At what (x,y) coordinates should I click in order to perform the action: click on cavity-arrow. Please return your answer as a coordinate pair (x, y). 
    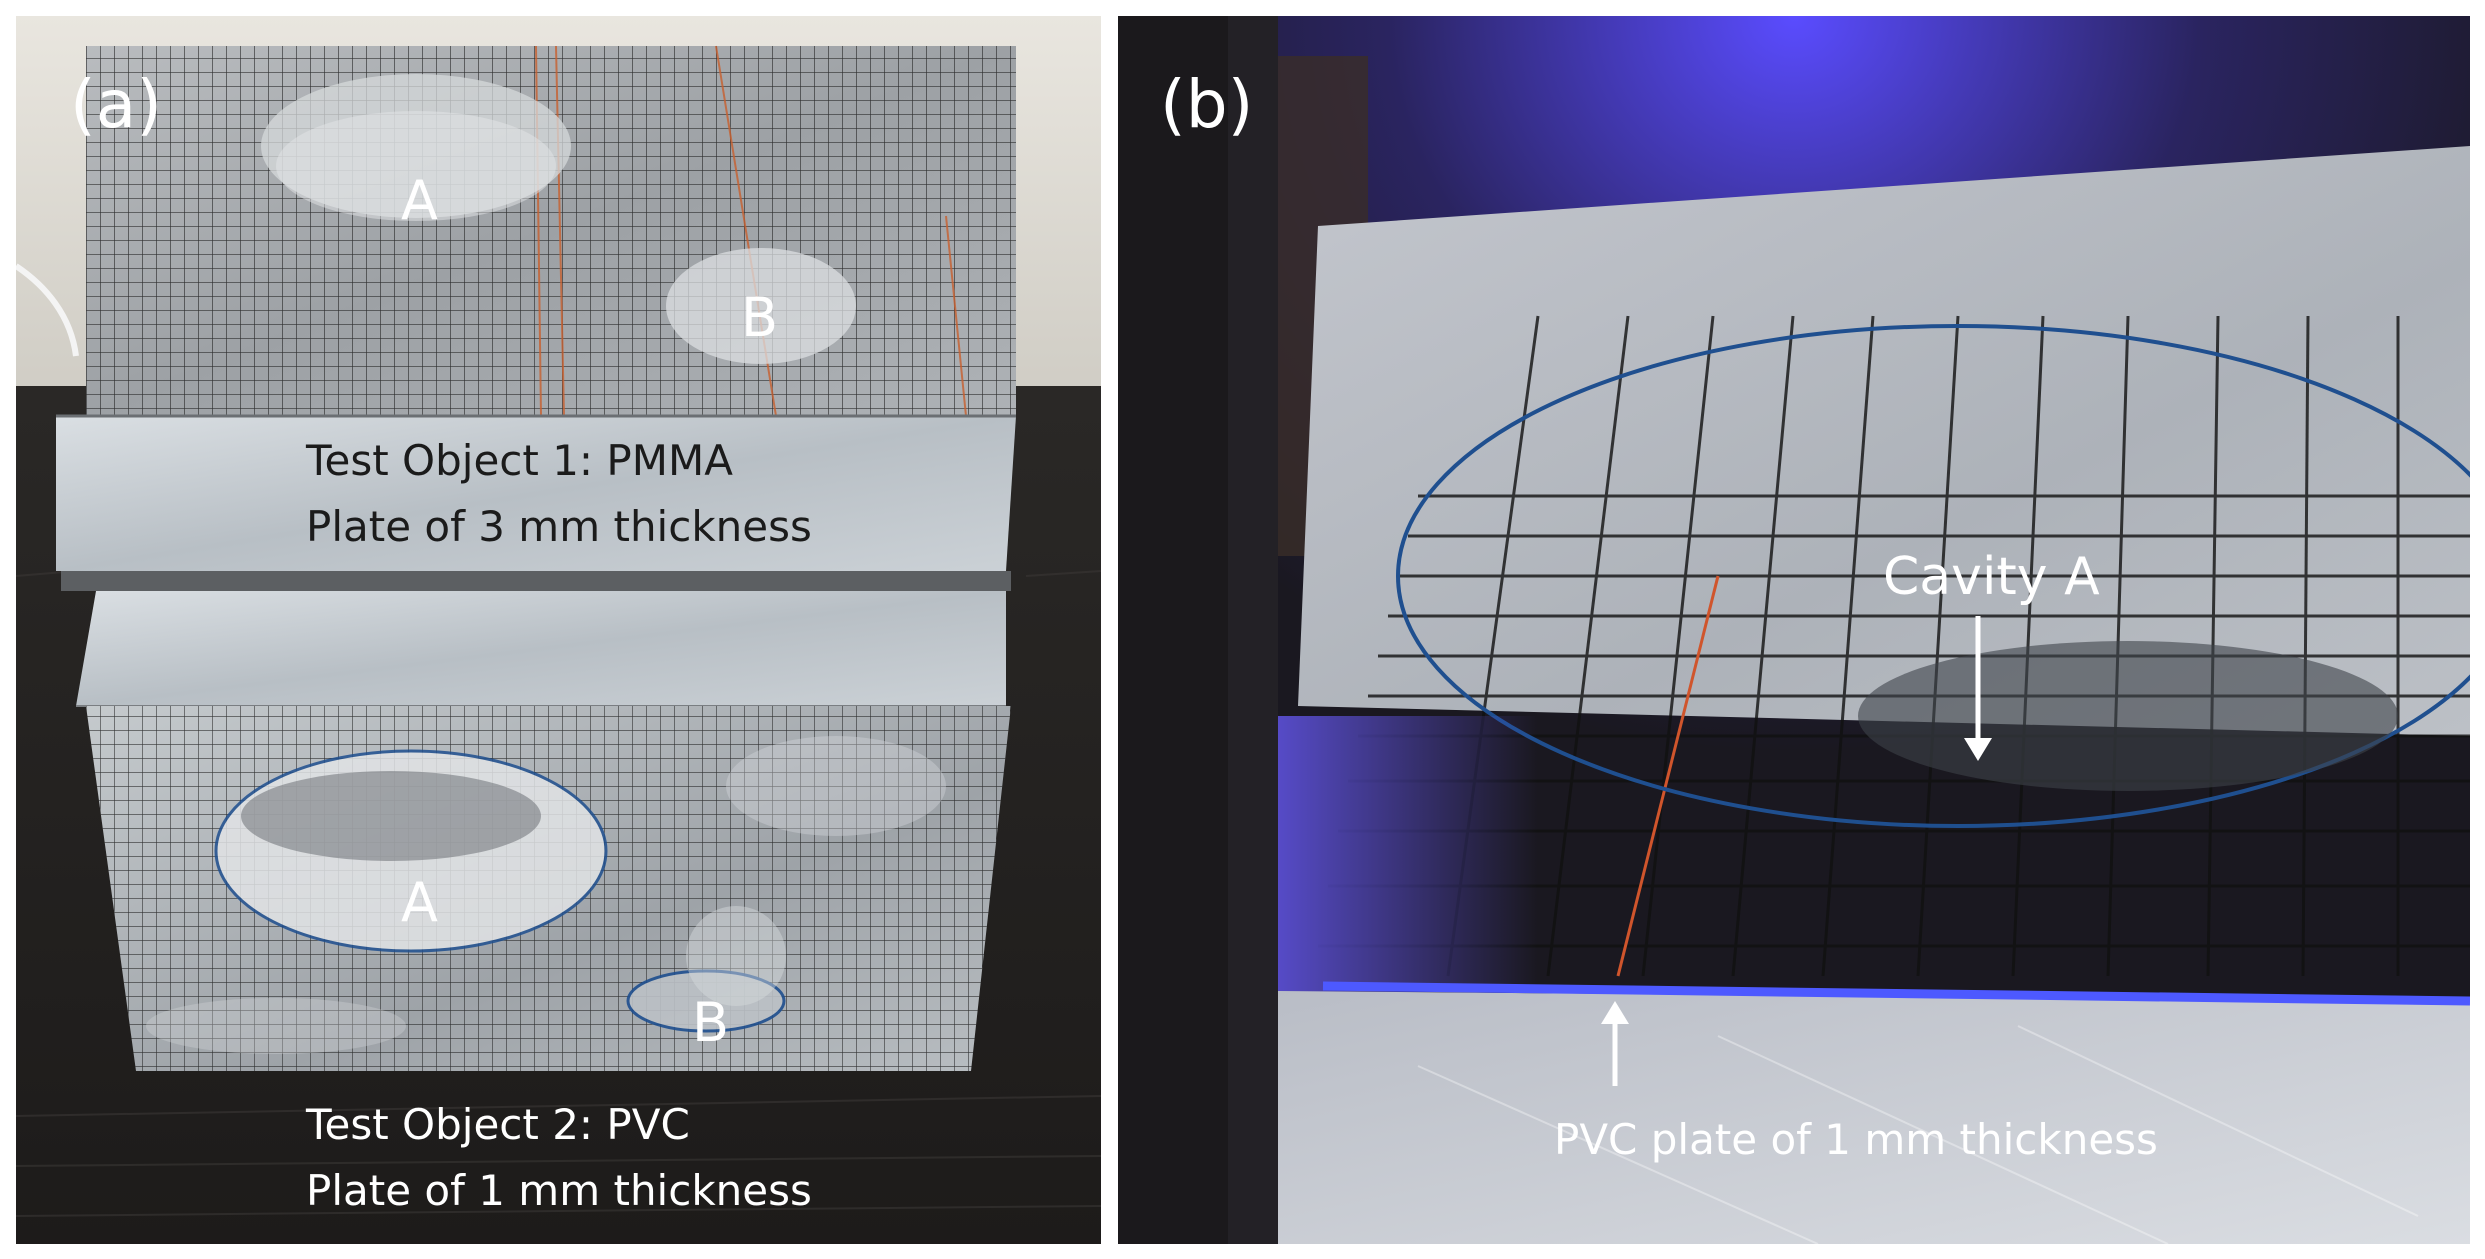
    Looking at the image, I should click on (1978, 688).